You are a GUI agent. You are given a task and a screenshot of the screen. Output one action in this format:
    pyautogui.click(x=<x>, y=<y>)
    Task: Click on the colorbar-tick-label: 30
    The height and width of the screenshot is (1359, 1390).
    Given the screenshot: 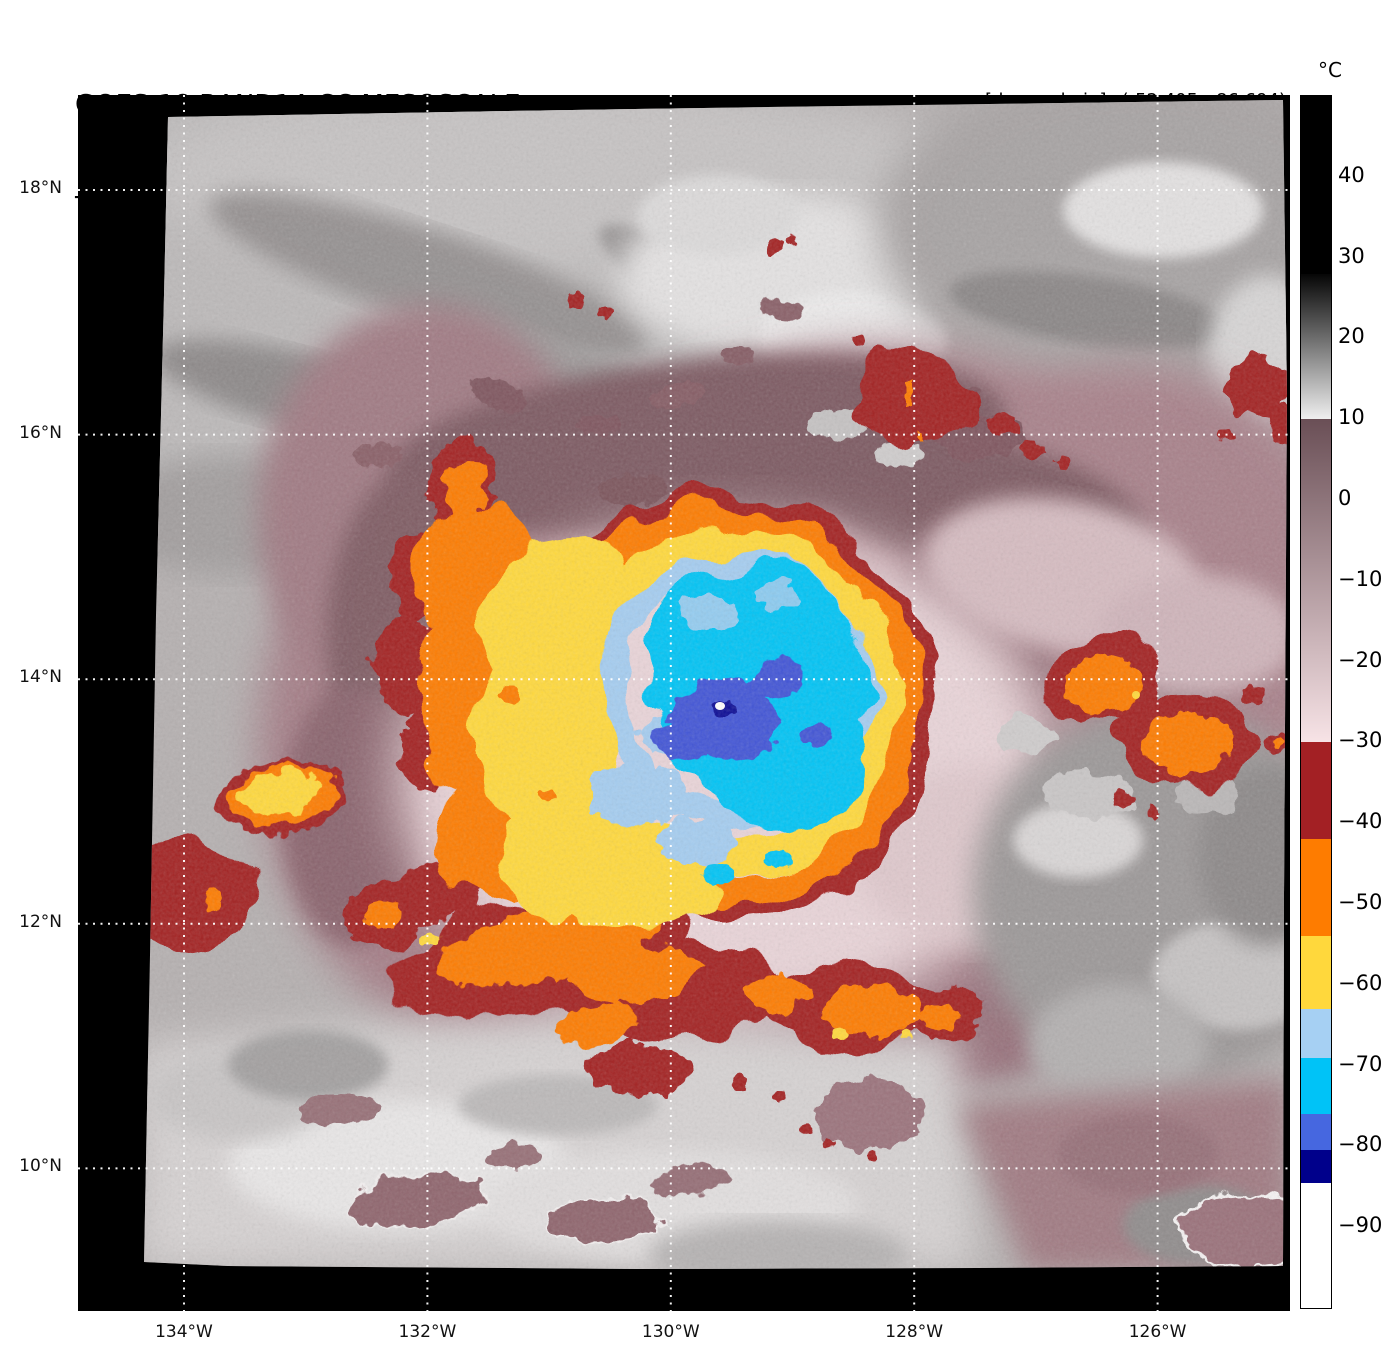 What is the action you would take?
    pyautogui.click(x=1351, y=255)
    